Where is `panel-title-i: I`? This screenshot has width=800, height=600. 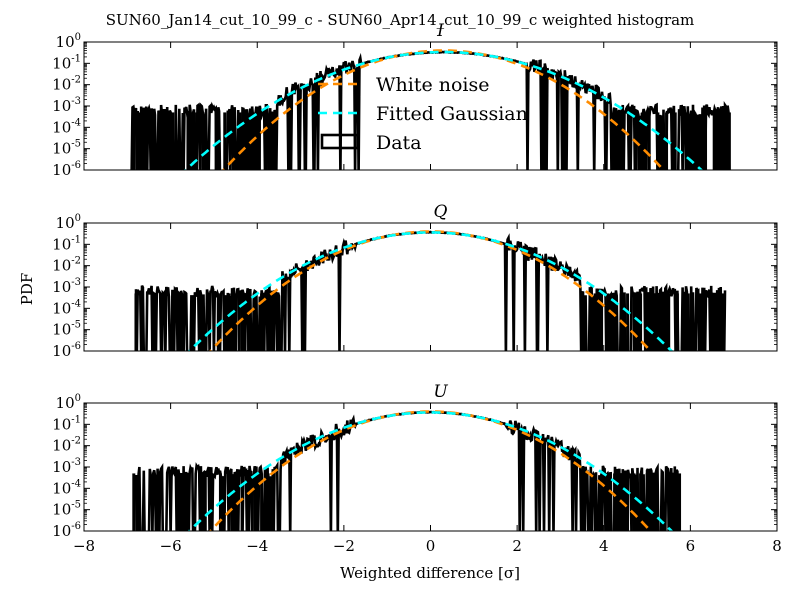 panel-title-i: I is located at coordinates (440, 31).